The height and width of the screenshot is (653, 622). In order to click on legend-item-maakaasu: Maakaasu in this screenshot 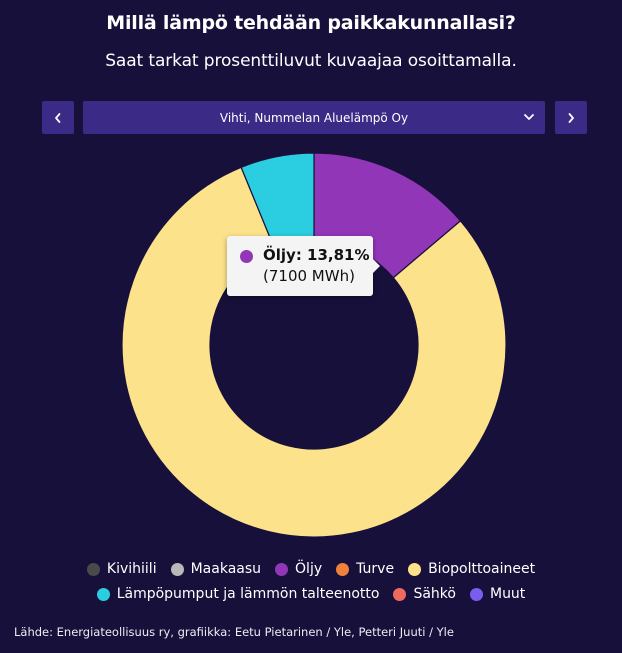, I will do `click(216, 569)`.